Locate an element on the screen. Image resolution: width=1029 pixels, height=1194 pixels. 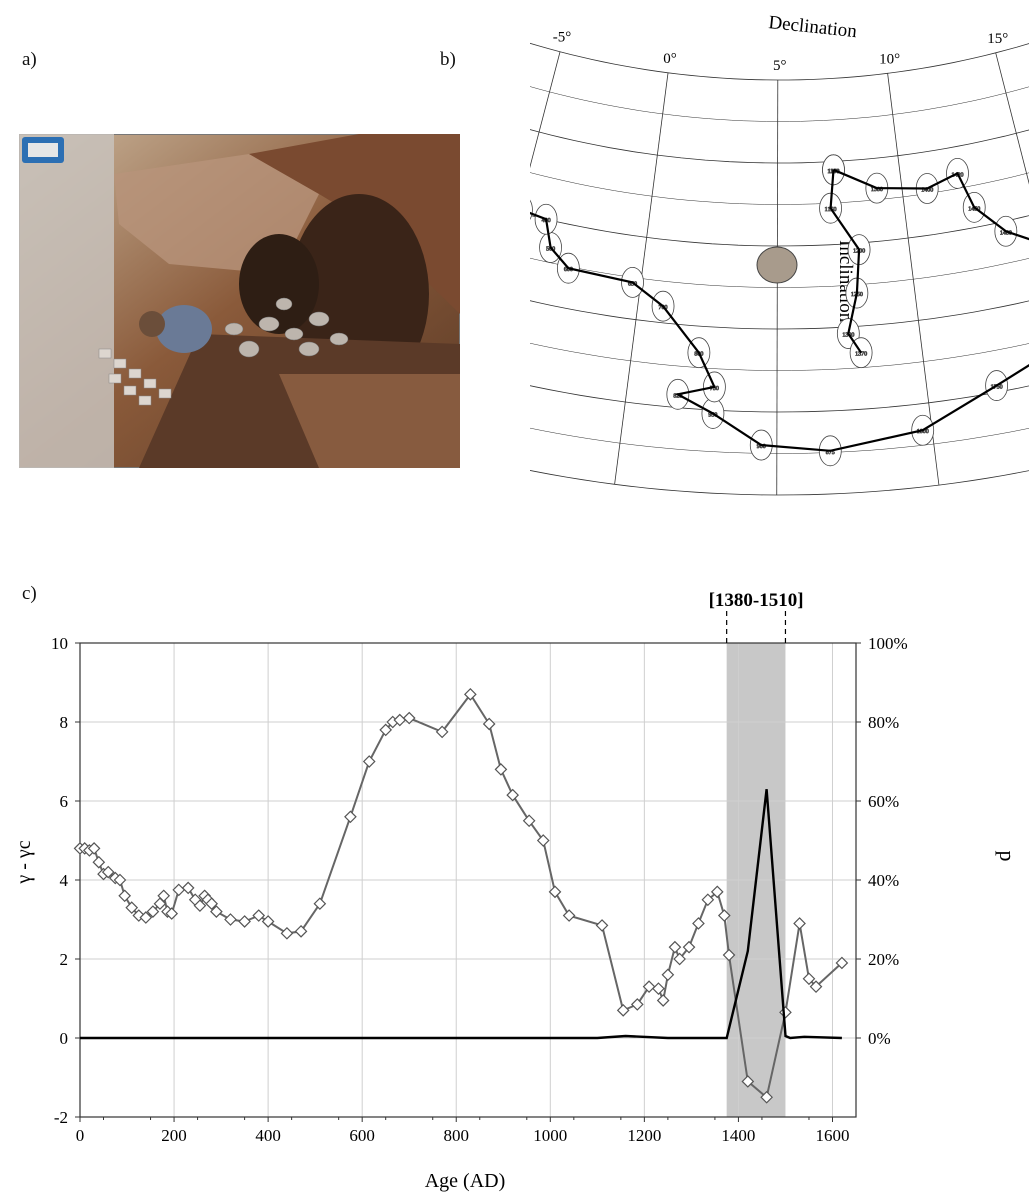
curve-age-label: 650 is located at coordinates (632, 284).